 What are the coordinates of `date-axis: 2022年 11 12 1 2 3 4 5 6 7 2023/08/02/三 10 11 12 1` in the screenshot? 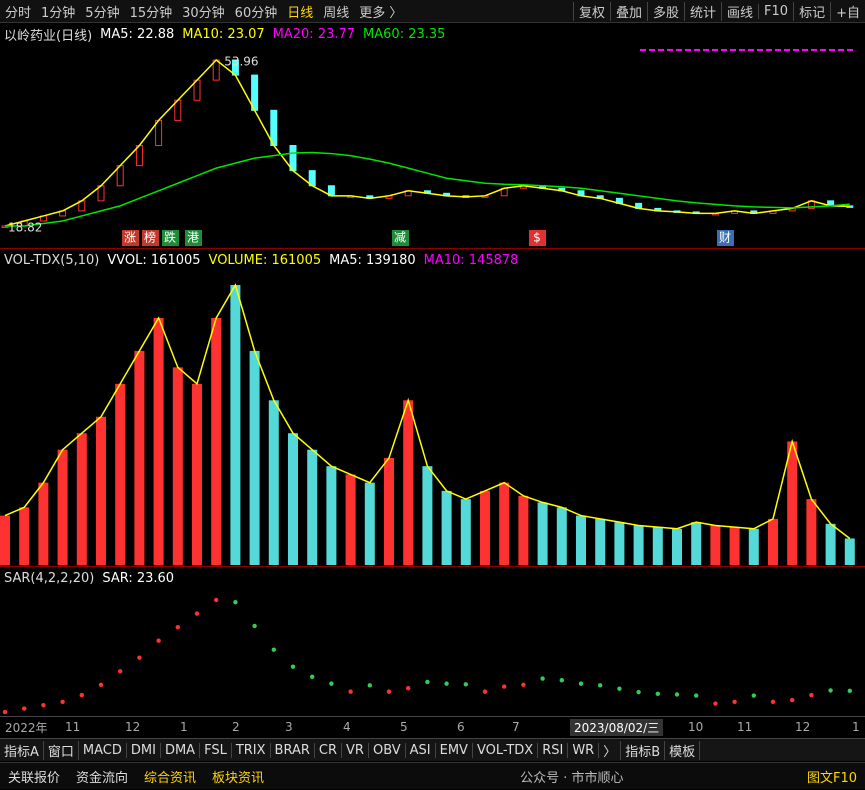 It's located at (432, 726).